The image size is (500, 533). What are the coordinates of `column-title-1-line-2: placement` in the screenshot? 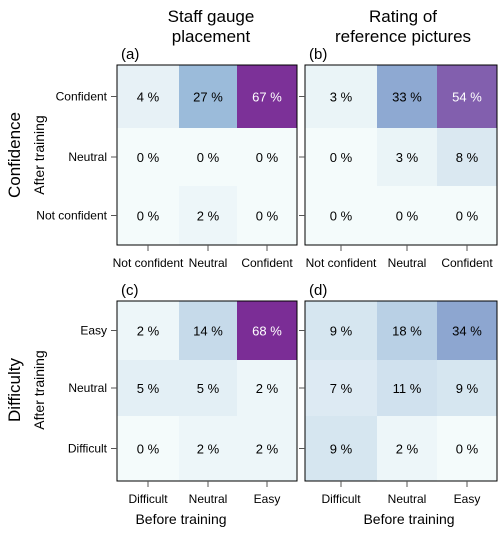 It's located at (211, 36).